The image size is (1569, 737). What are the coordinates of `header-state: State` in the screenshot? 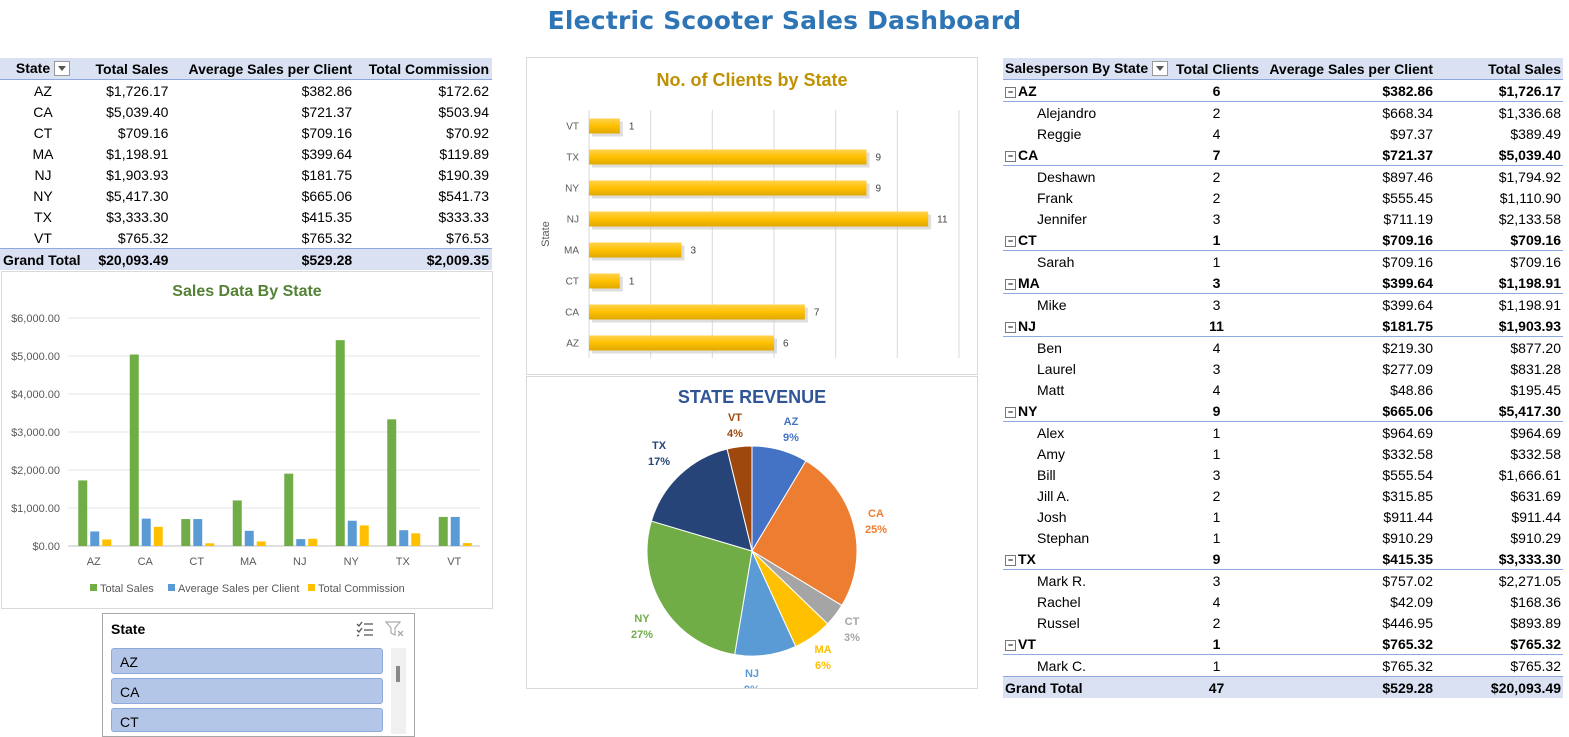 It's located at (43, 69).